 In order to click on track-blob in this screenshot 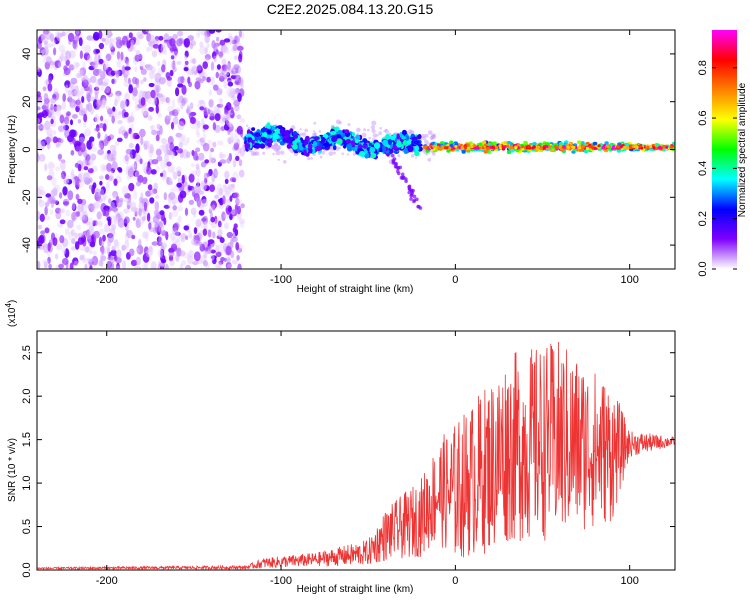, I will do `click(512, 151)`.